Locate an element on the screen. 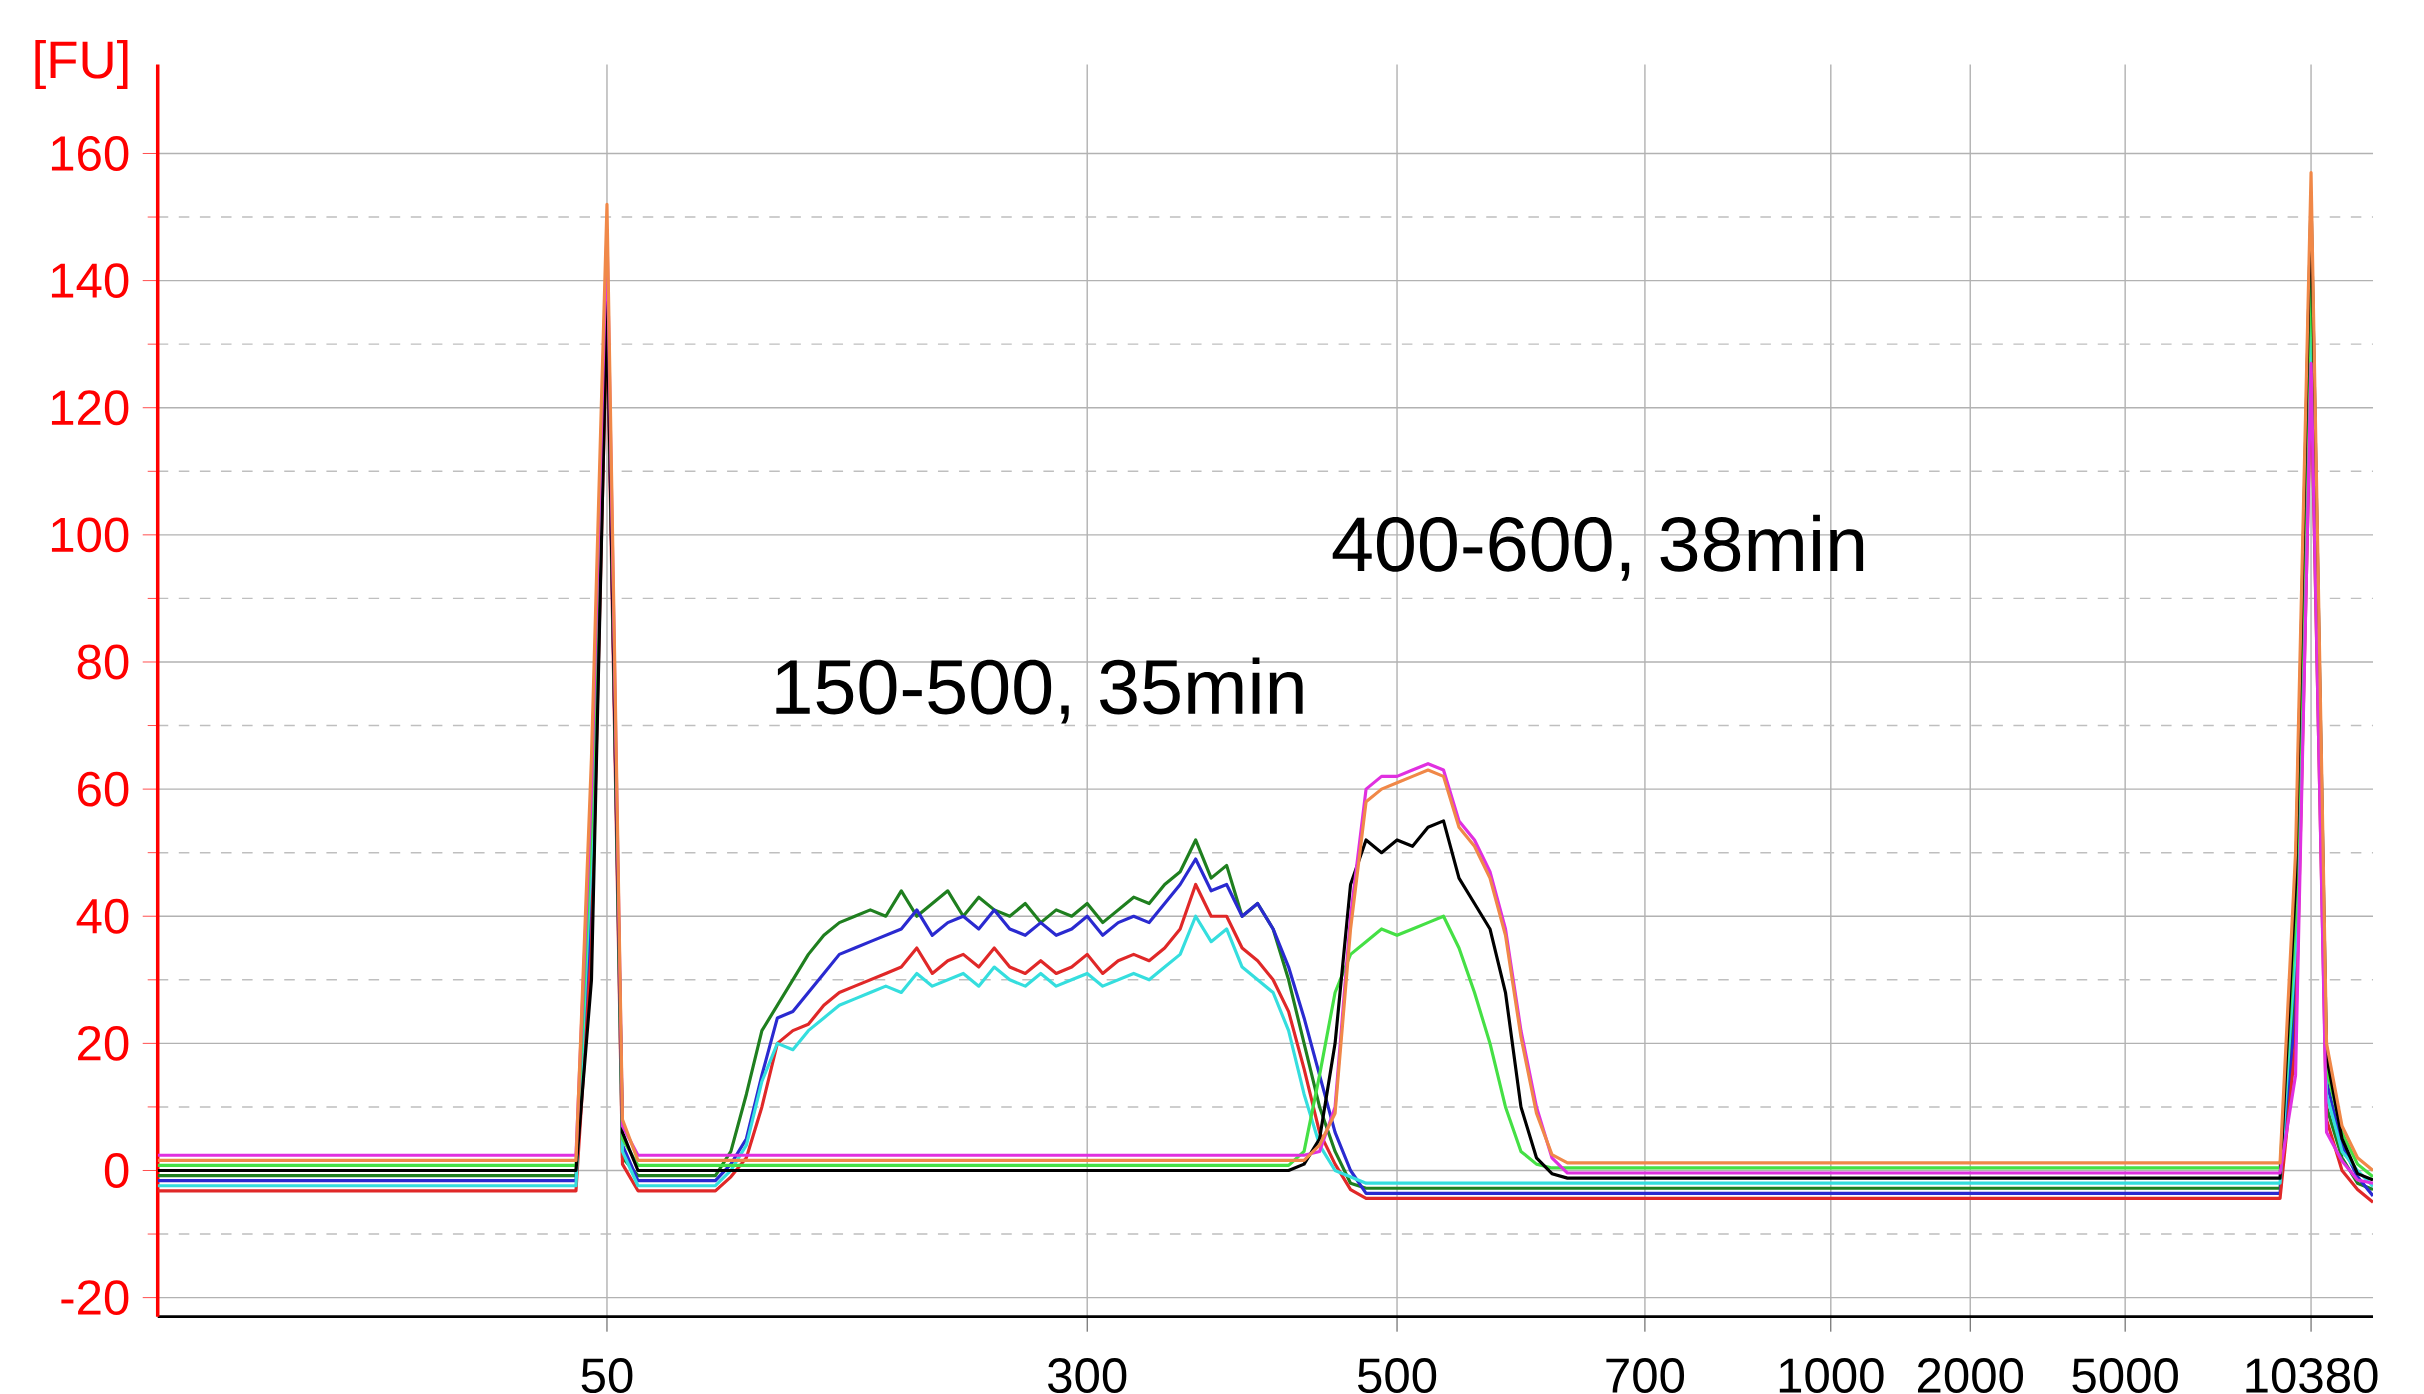 The width and height of the screenshot is (2424, 1394). x-tick-label: 5000 is located at coordinates (2125, 1376).